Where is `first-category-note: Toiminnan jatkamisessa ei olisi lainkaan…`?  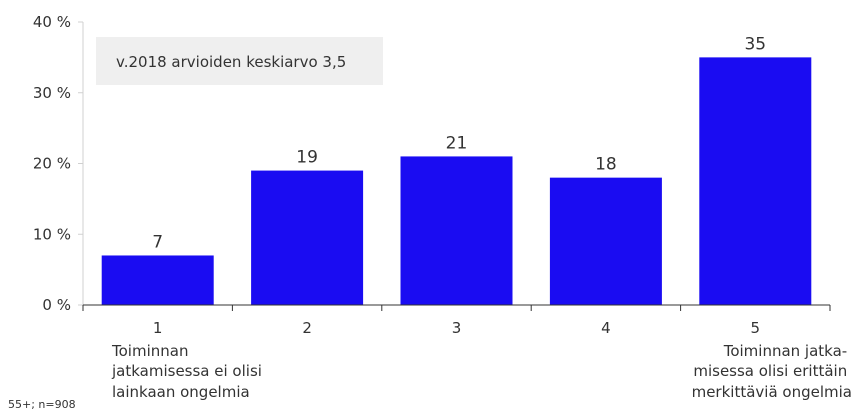
first-category-note: Toiminnan jatkamisessa ei olisi lainkaan… is located at coordinates (189, 371).